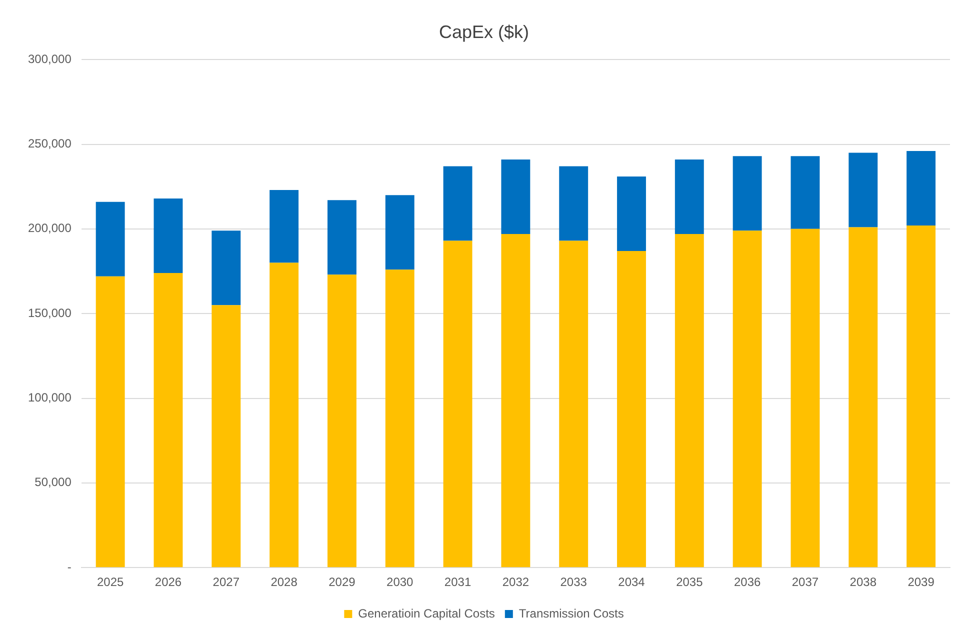  Describe the element at coordinates (747, 582) in the screenshot. I see `x-tick-label: 2036` at that location.